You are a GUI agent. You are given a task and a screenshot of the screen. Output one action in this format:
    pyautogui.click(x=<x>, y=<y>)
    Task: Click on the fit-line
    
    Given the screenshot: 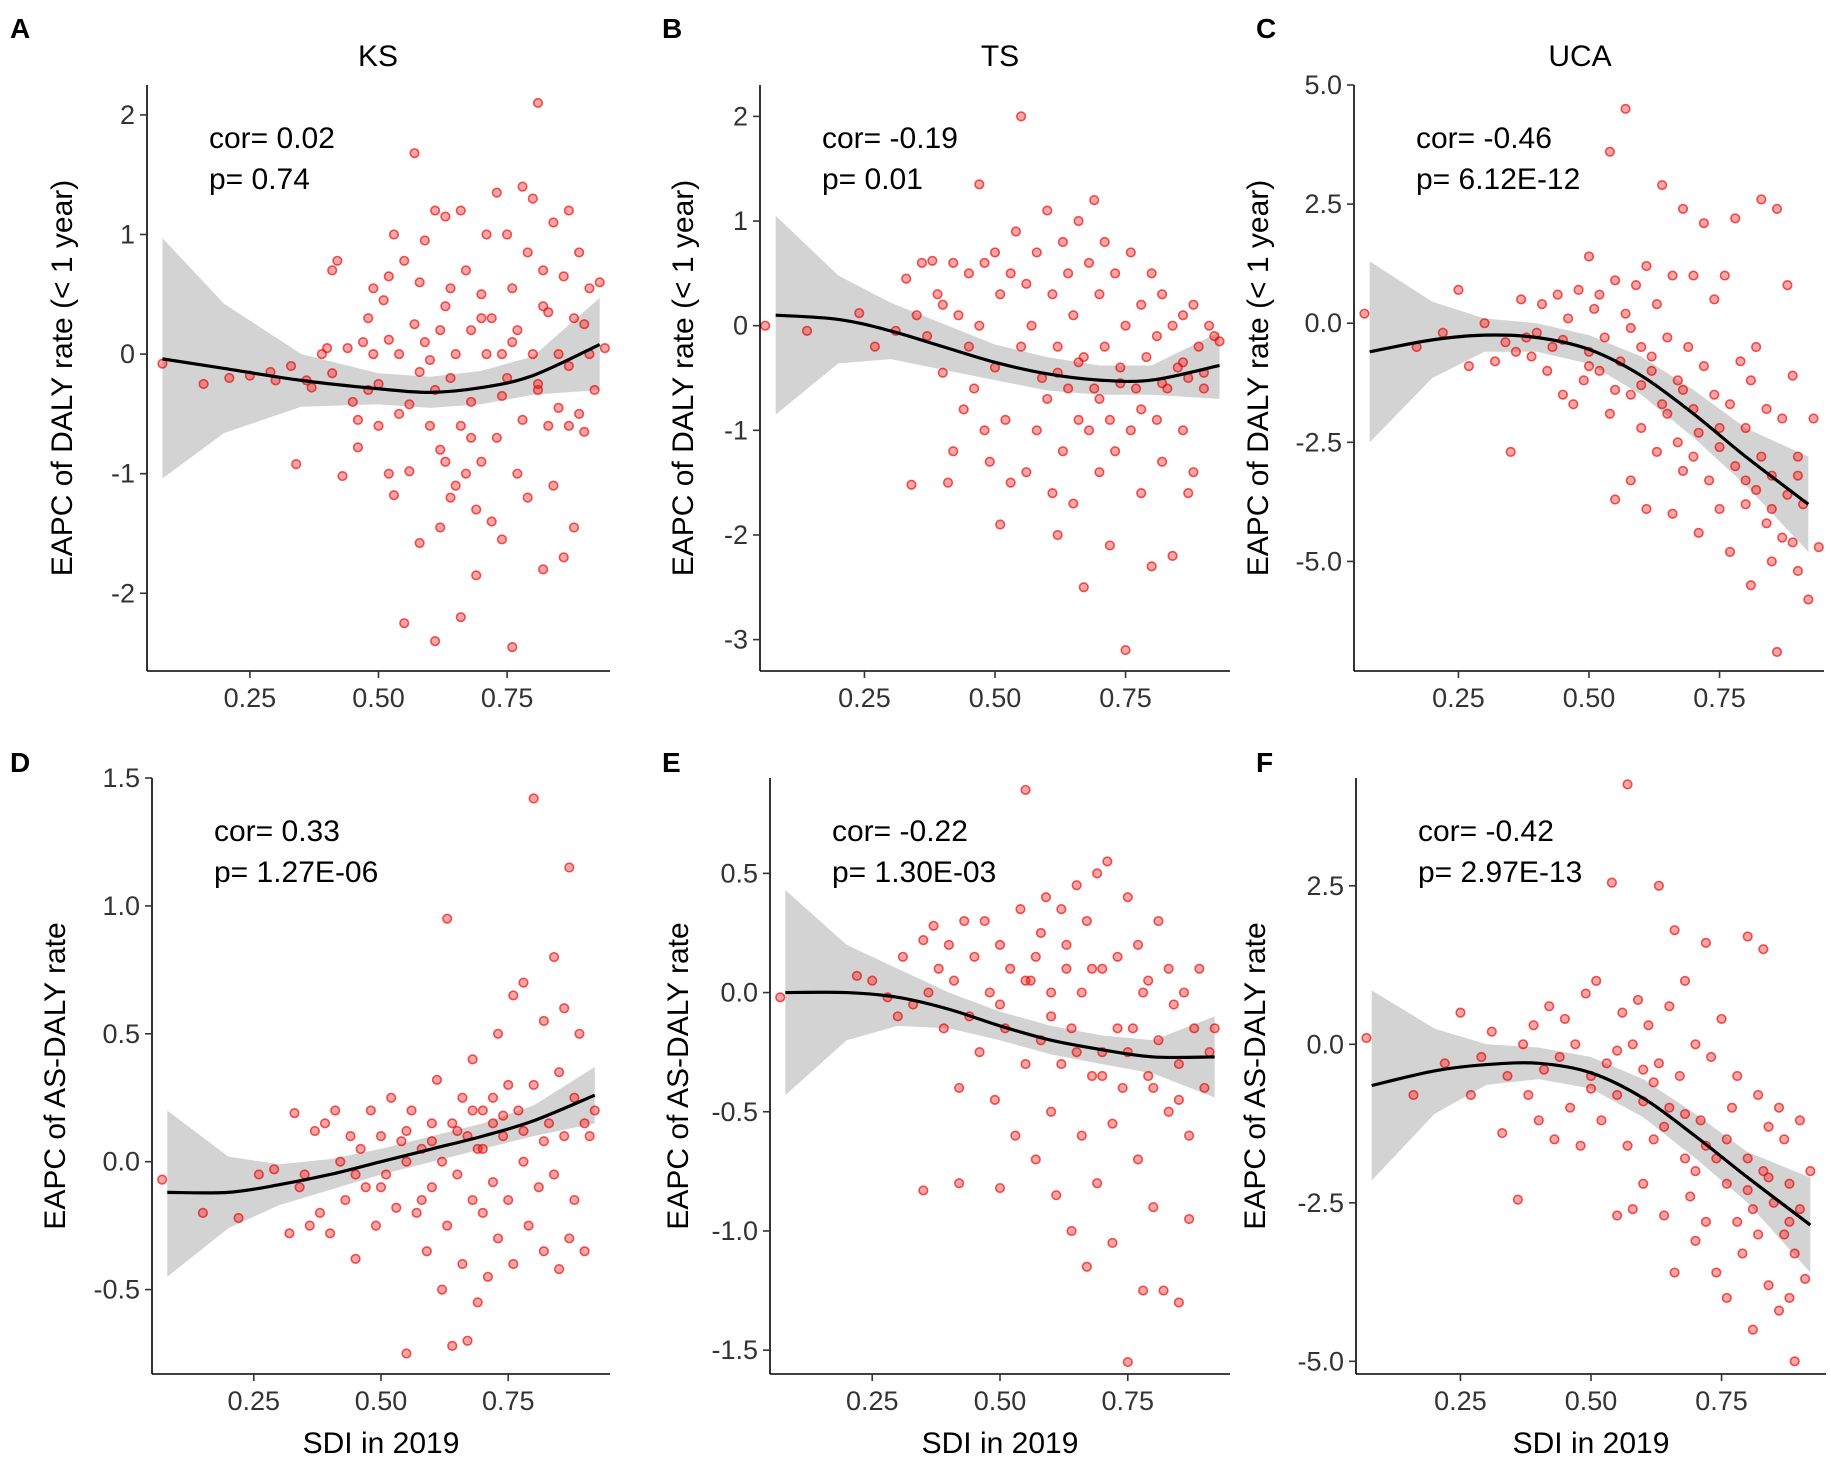 What is the action you would take?
    pyautogui.click(x=1000, y=1025)
    